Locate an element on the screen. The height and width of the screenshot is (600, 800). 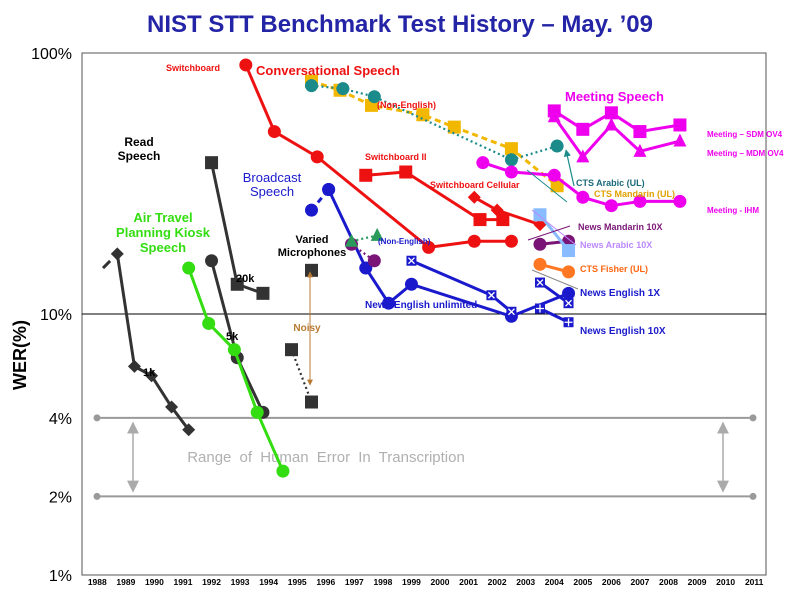
series-meeting-mdm-ov4 is located at coordinates (617, 136).